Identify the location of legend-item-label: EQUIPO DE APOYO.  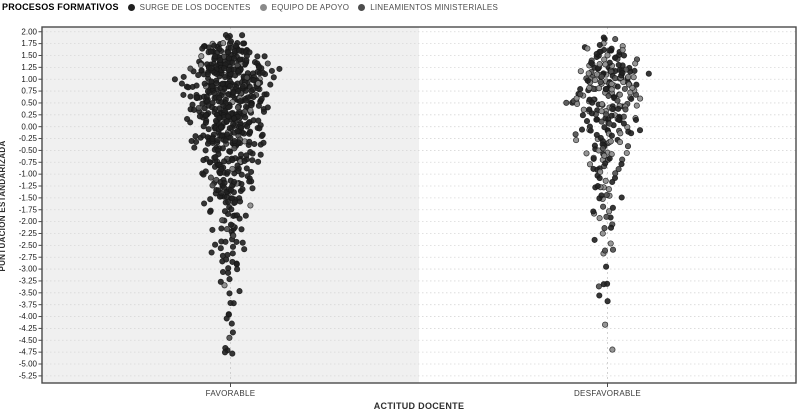
(310, 7).